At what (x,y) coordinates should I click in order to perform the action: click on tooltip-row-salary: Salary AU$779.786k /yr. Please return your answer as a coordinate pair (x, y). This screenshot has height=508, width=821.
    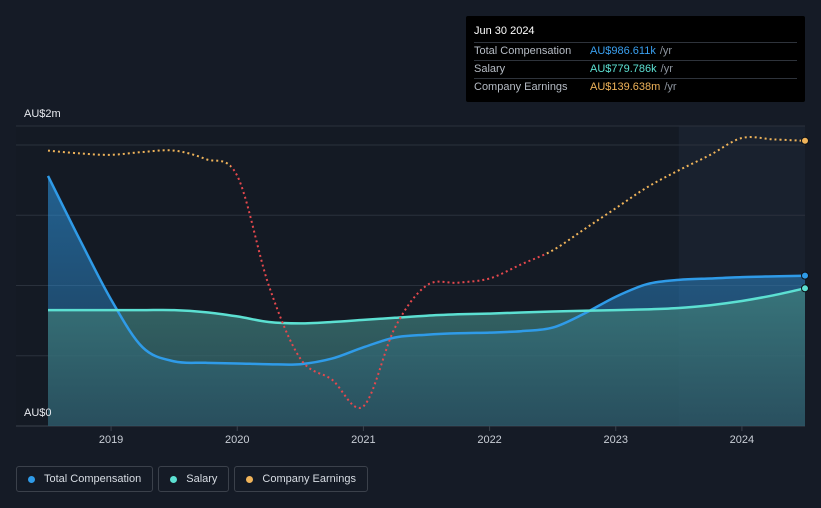
    Looking at the image, I should click on (635, 70).